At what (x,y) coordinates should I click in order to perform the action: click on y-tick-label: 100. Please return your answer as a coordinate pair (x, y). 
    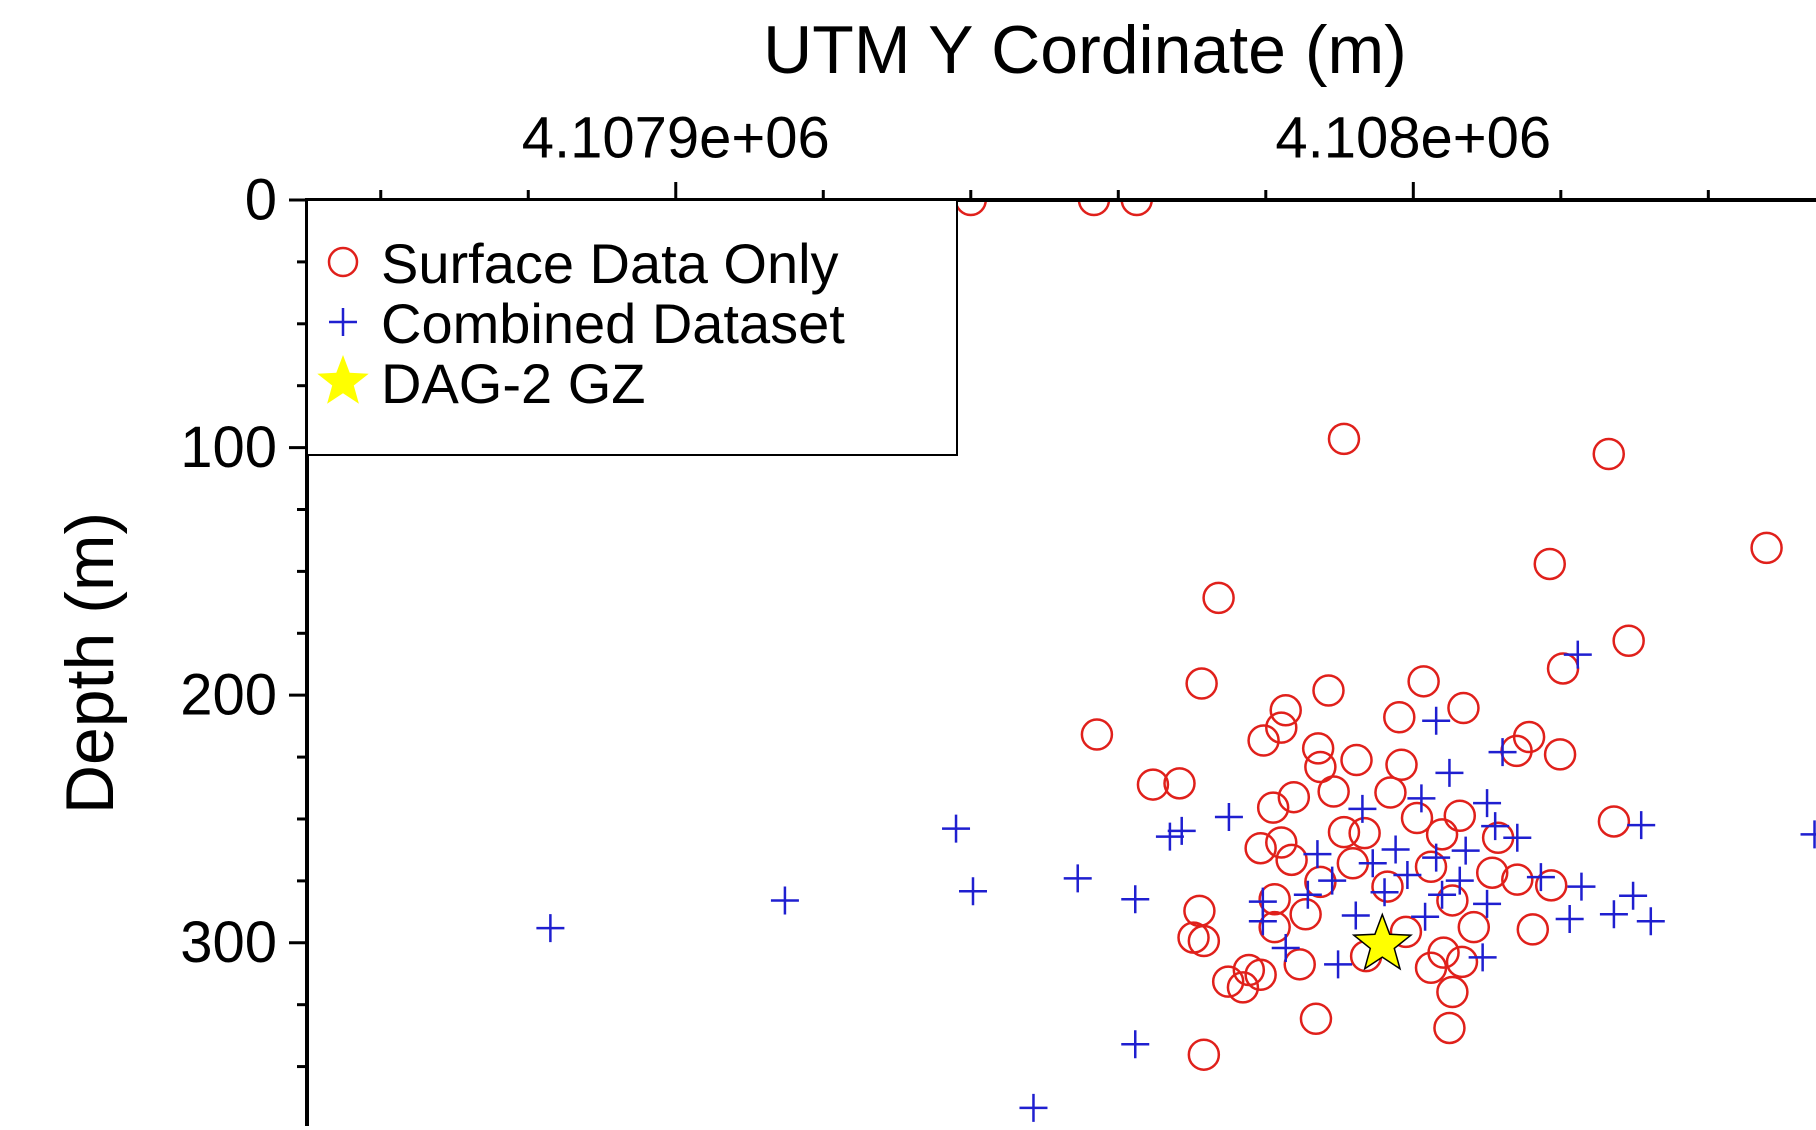
    Looking at the image, I should click on (228, 447).